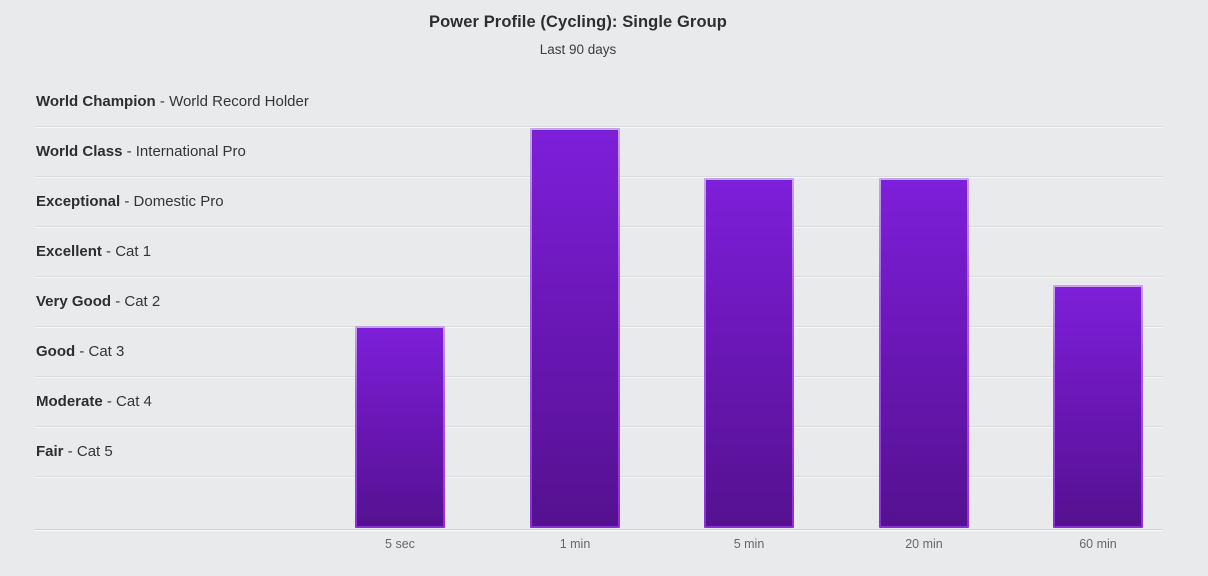 The height and width of the screenshot is (576, 1208). I want to click on y-band-desc: Cat 4, so click(134, 401).